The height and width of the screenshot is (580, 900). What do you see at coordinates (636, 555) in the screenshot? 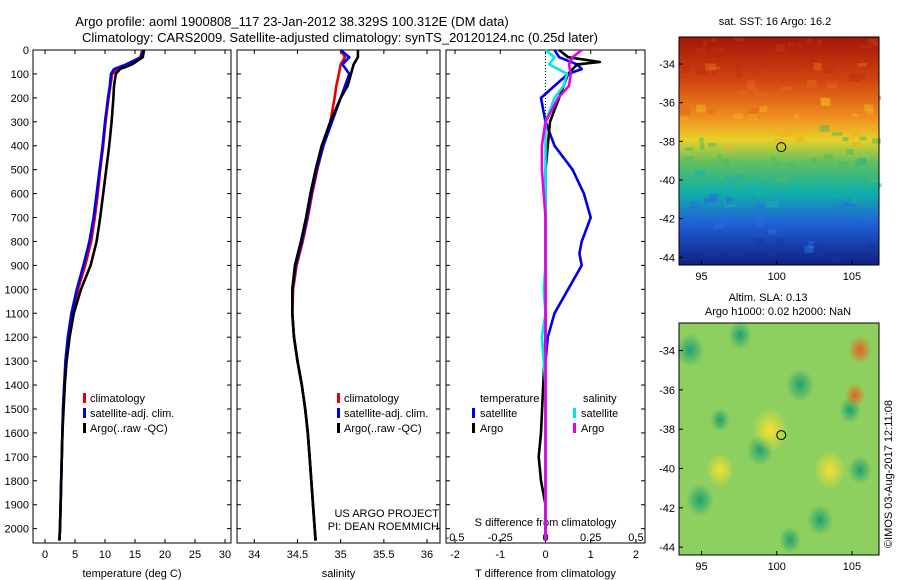
I see `difference-xtick-label: 2` at bounding box center [636, 555].